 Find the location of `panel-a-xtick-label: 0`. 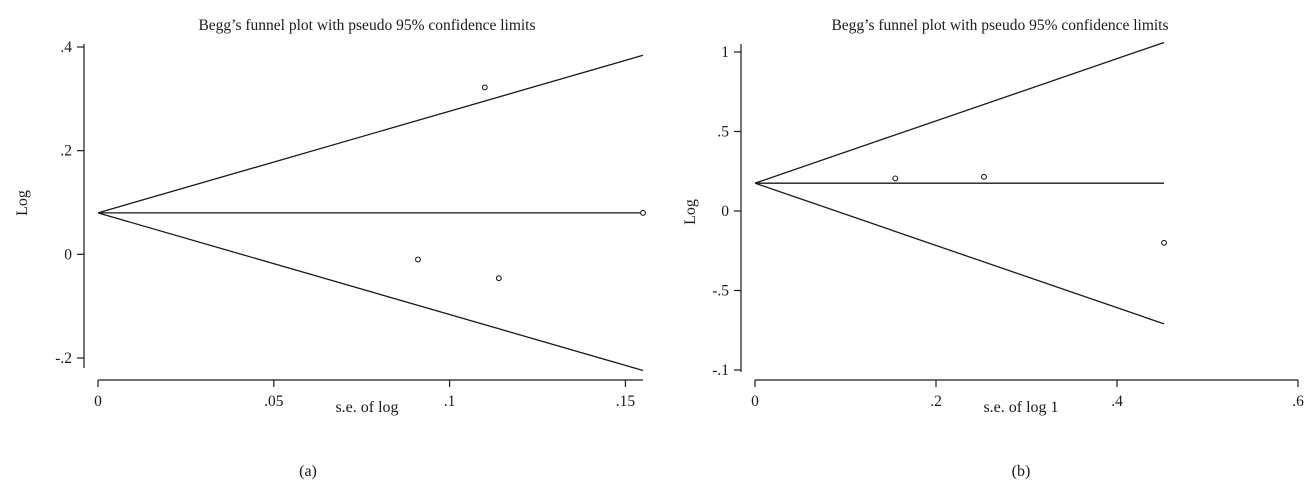

panel-a-xtick-label: 0 is located at coordinates (98, 401).